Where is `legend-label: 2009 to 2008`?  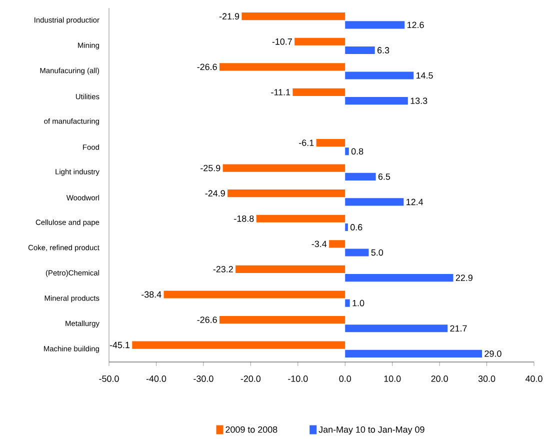
legend-label: 2009 to 2008 is located at coordinates (252, 429).